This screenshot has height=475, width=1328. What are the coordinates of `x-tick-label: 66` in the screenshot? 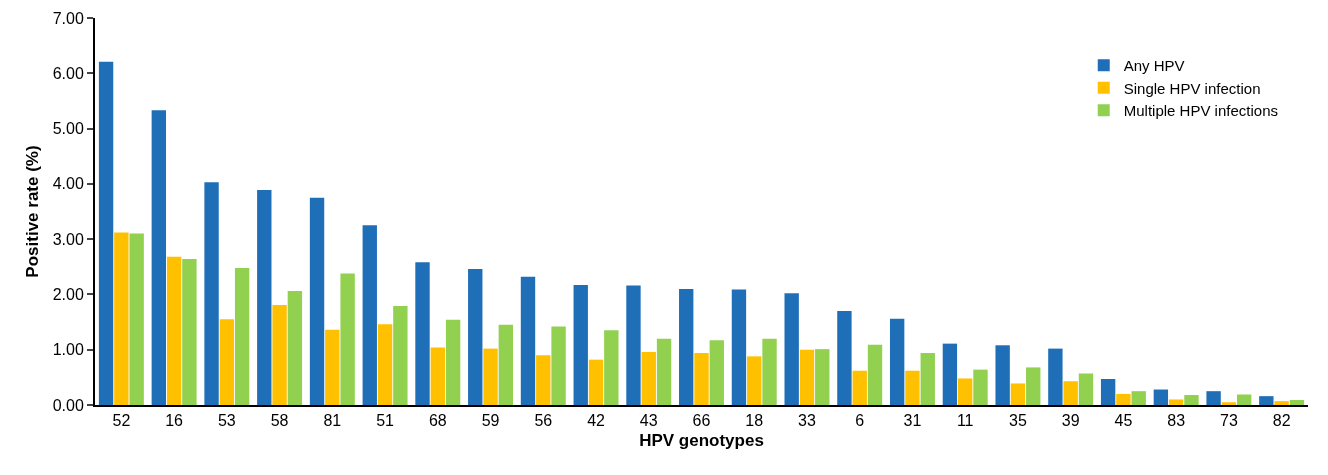 It's located at (701, 421).